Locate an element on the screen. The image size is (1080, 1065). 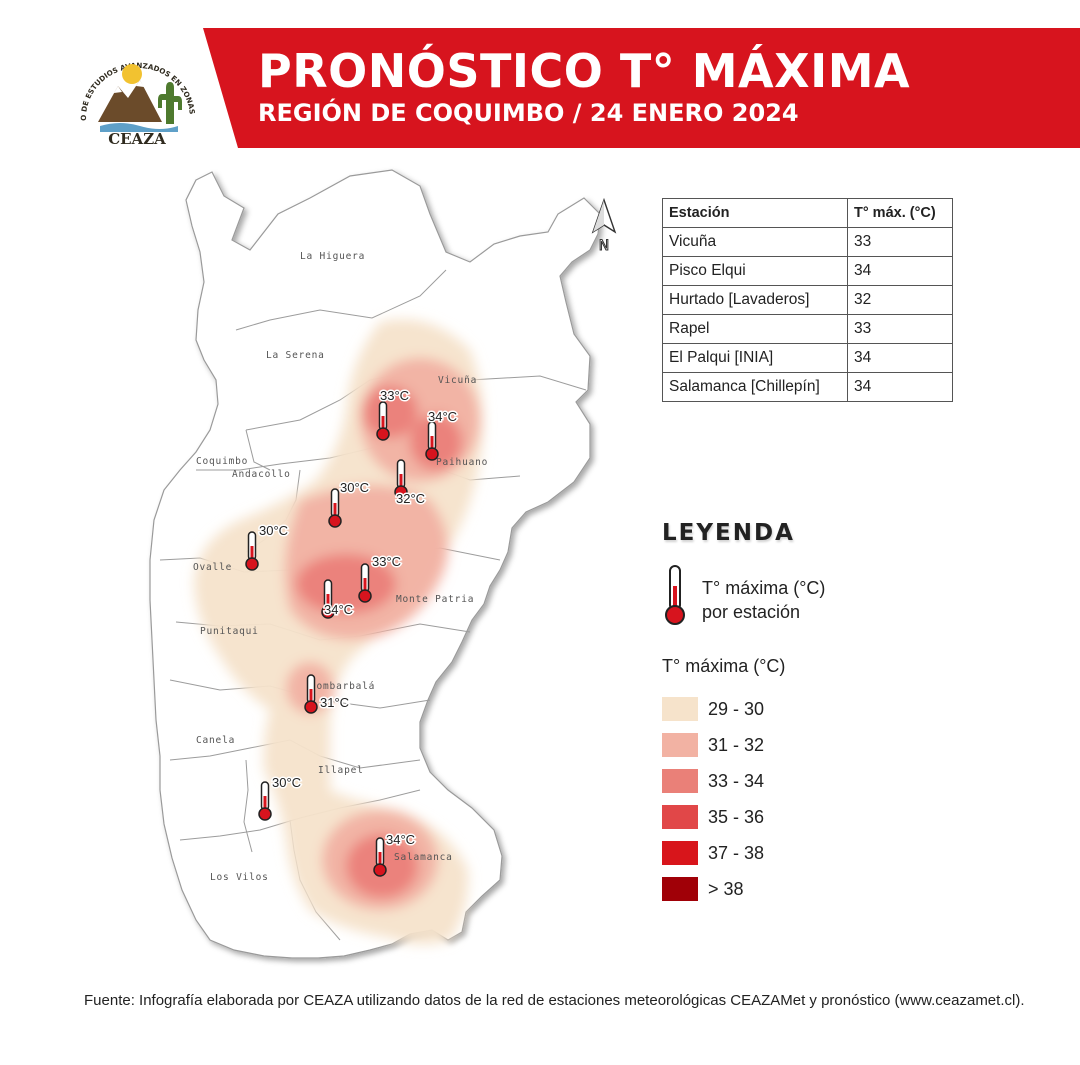
legend-label: 33 - 34 is located at coordinates (736, 781).